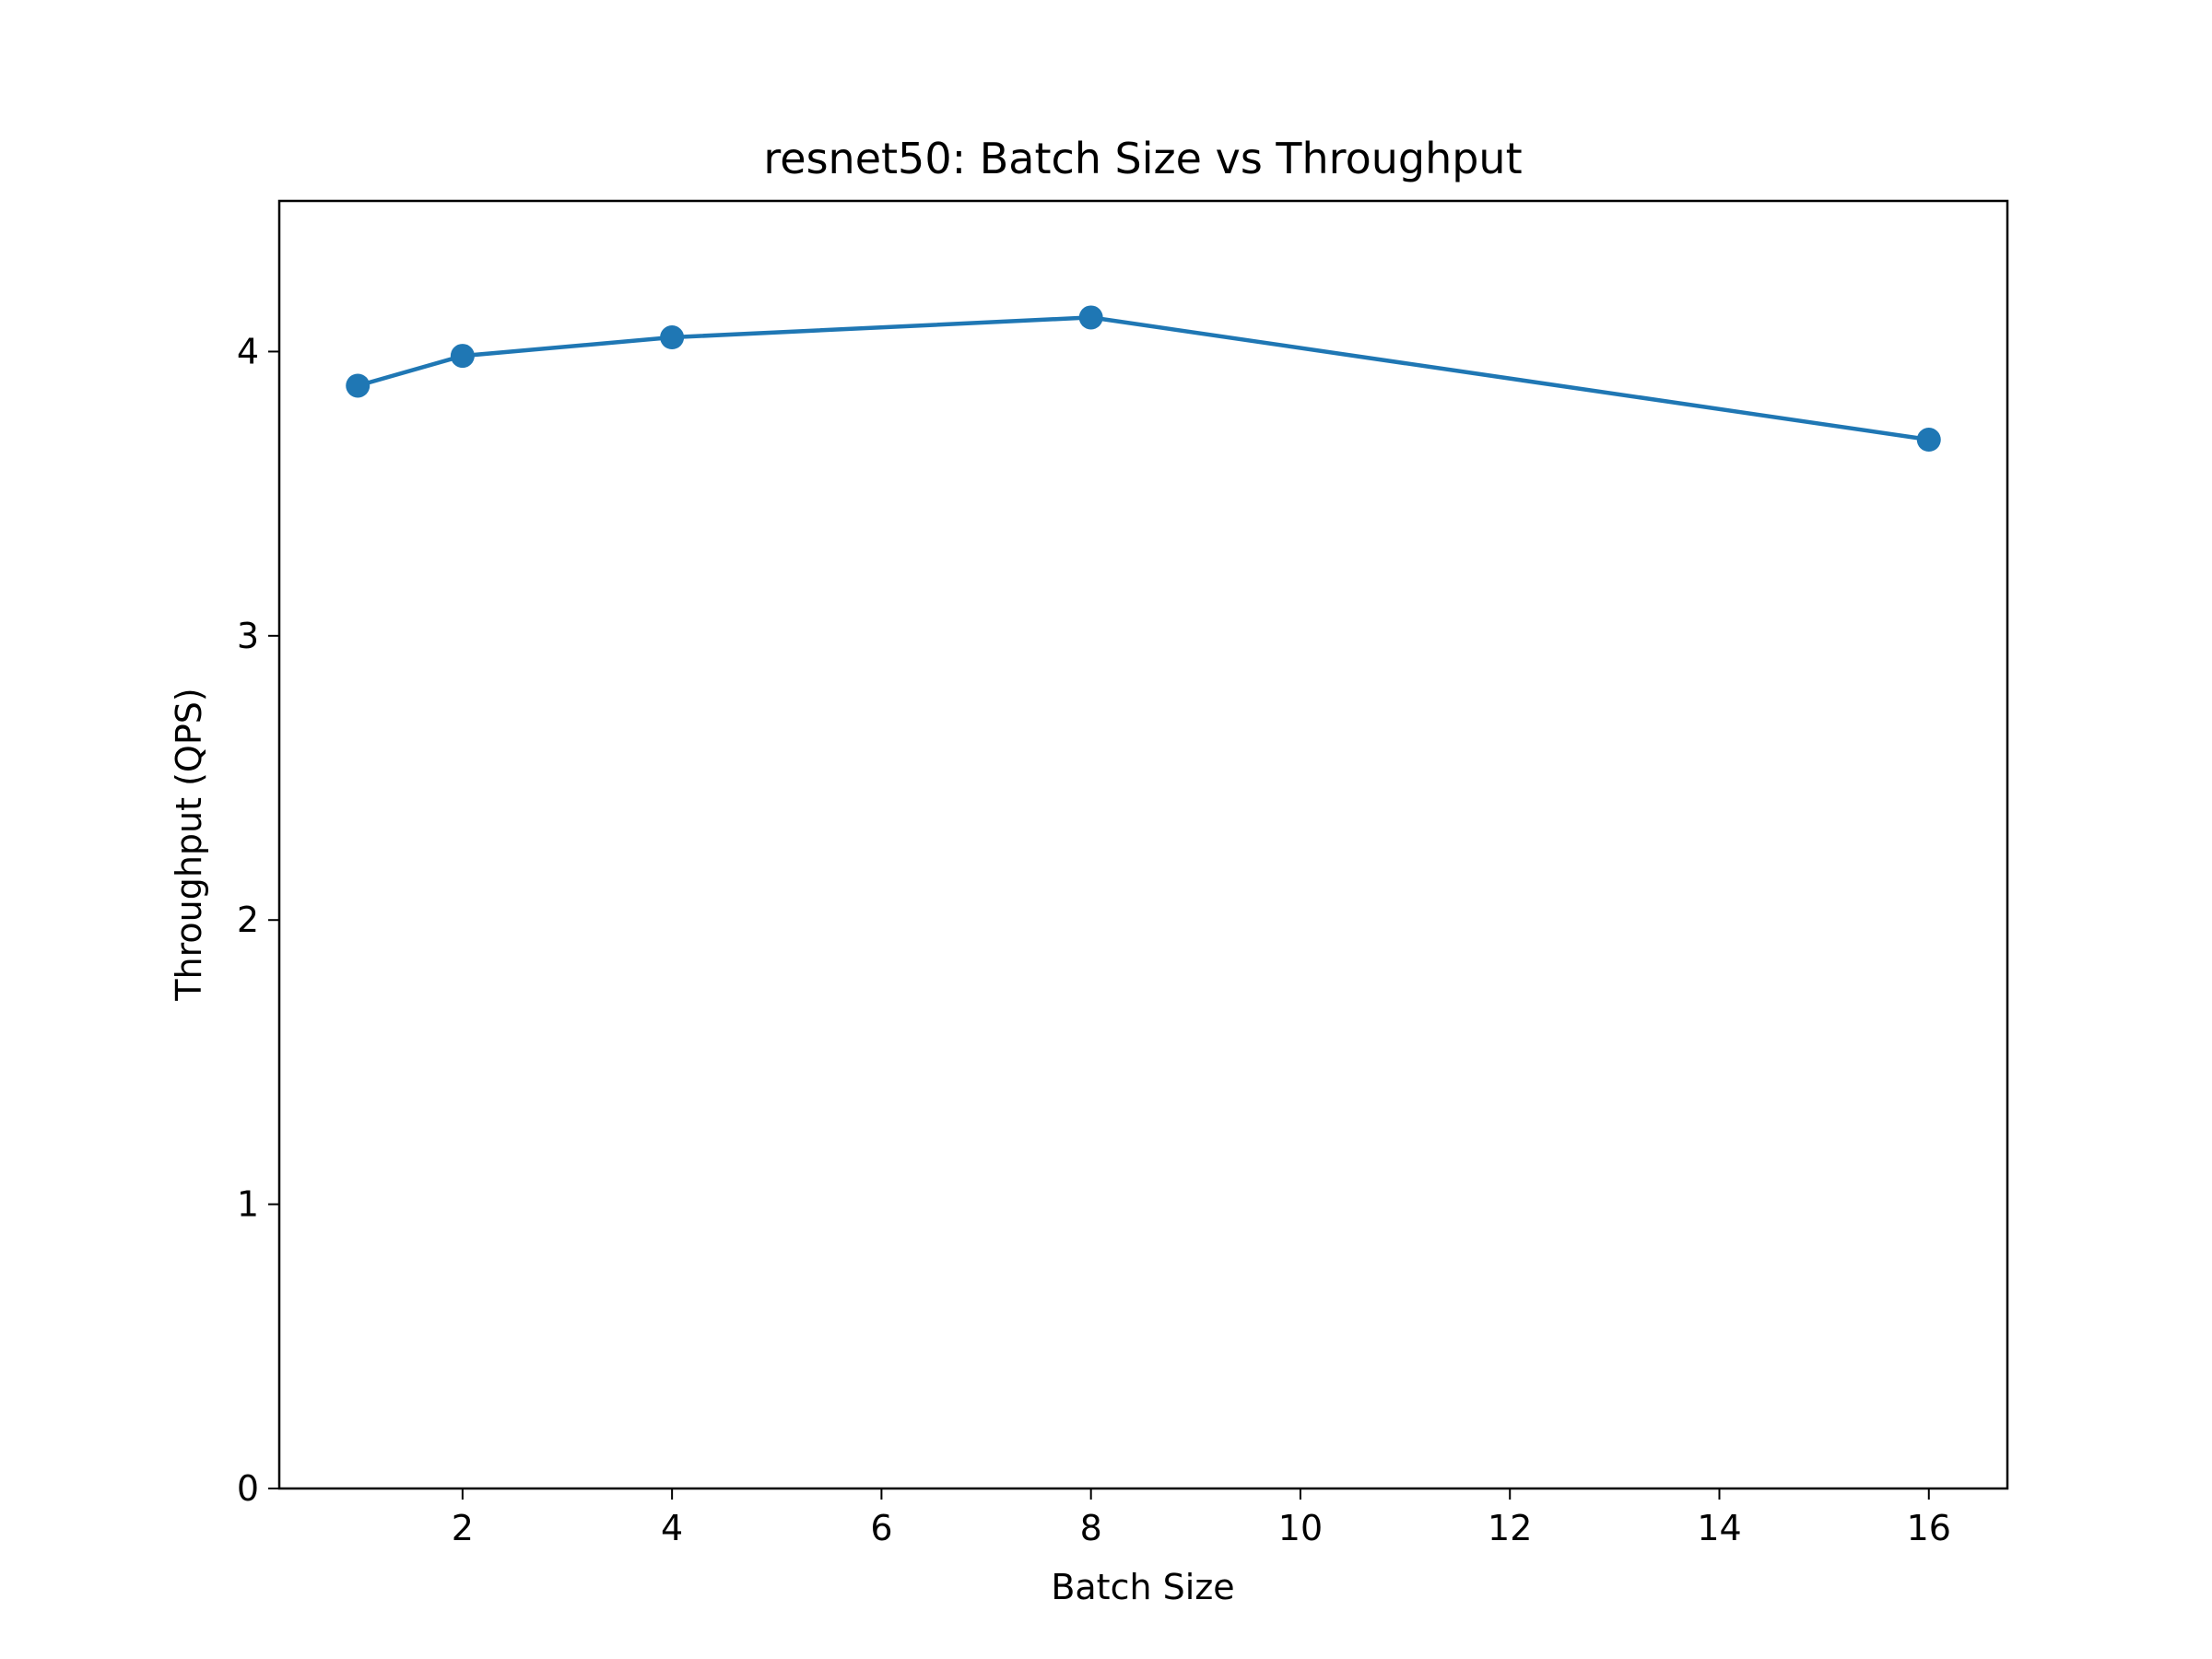 This screenshot has height=1659, width=2212. Describe the element at coordinates (881, 1528) in the screenshot. I see `x-tick-label: 6` at that location.